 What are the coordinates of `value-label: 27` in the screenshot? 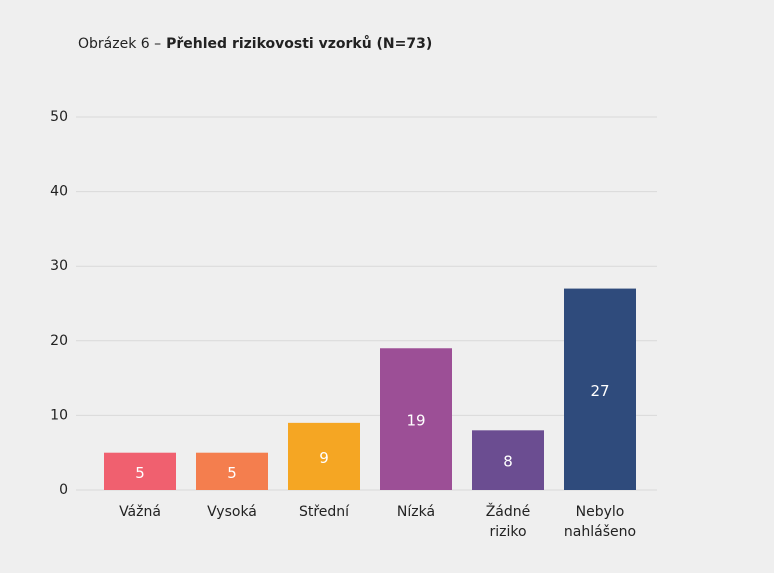 It's located at (599, 391).